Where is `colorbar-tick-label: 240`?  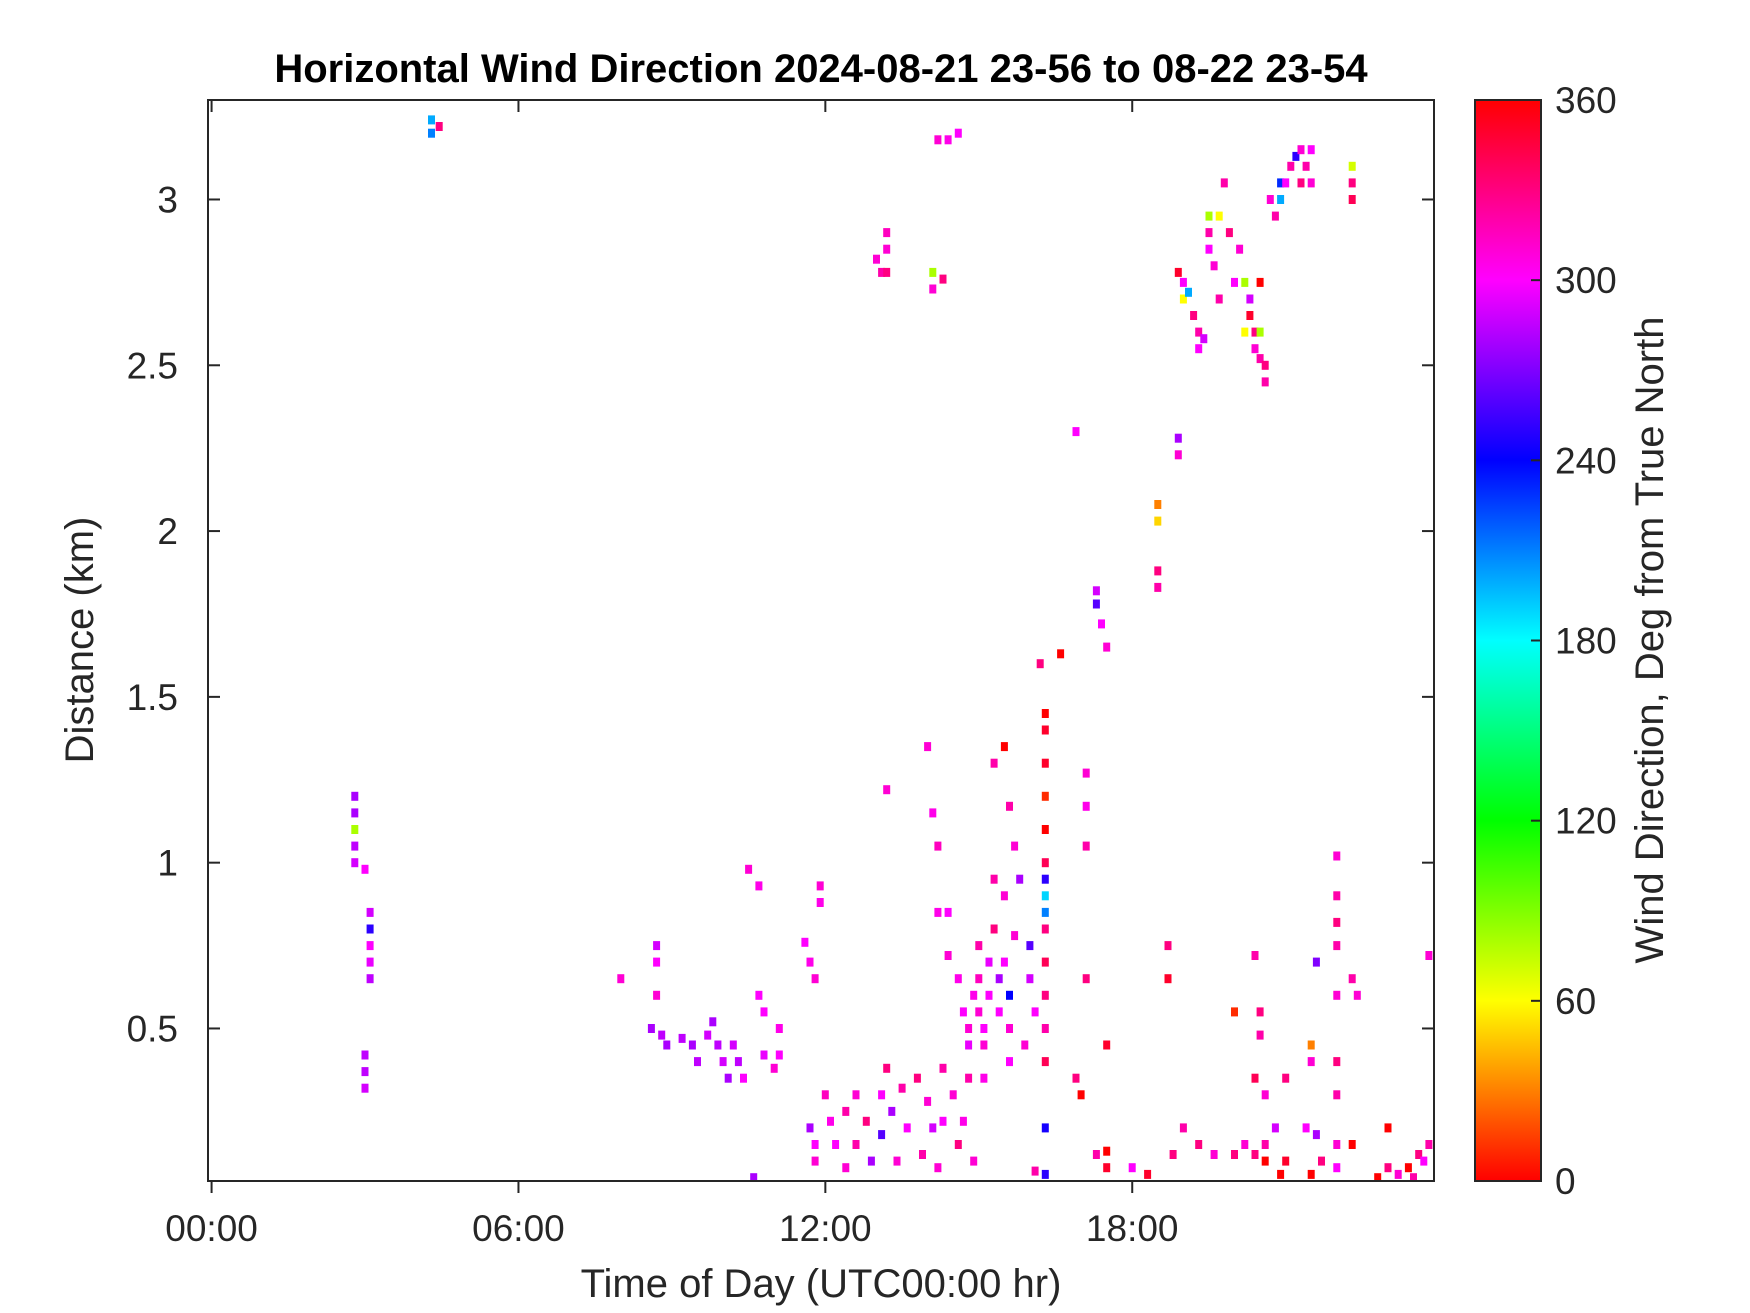
colorbar-tick-label: 240 is located at coordinates (1586, 460).